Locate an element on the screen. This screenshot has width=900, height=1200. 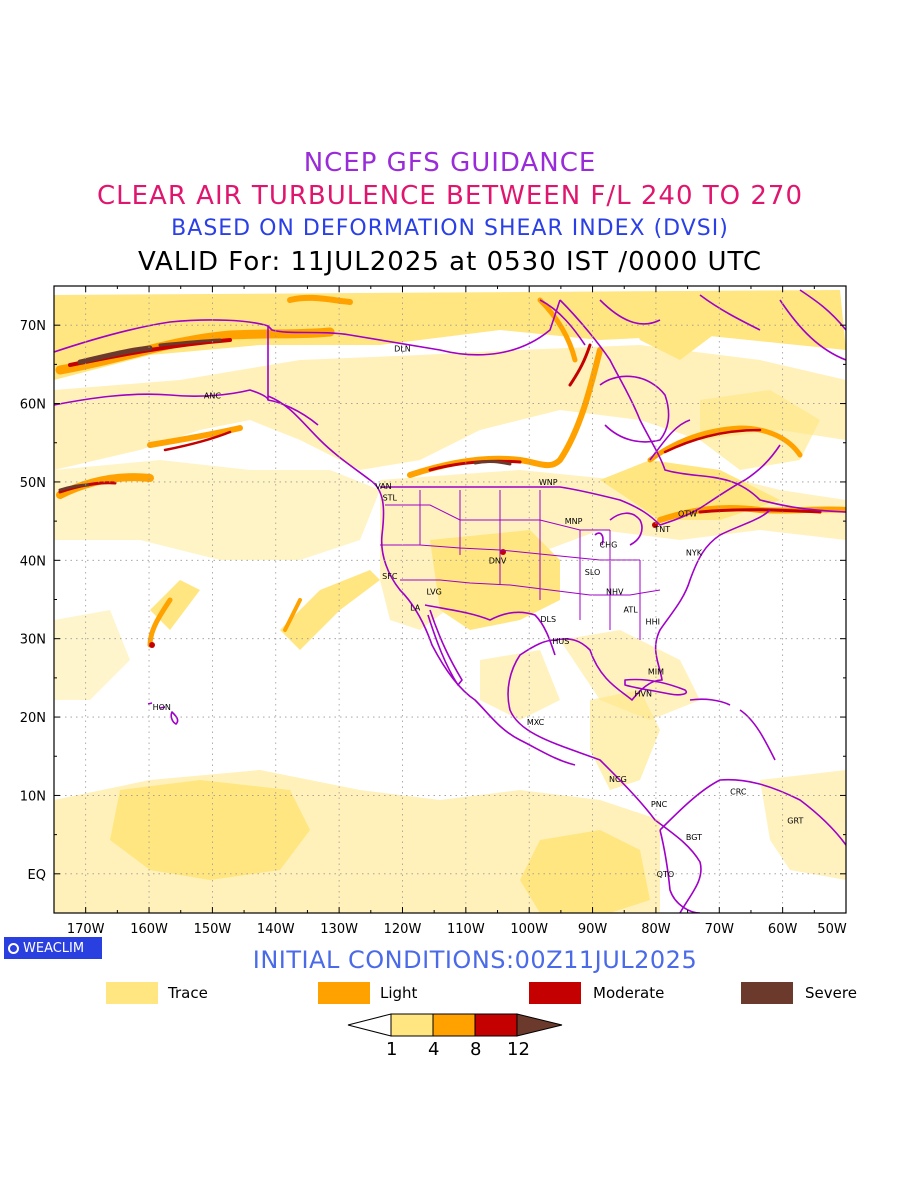
canadian-arctic-islands is located at coordinates (692, 327).